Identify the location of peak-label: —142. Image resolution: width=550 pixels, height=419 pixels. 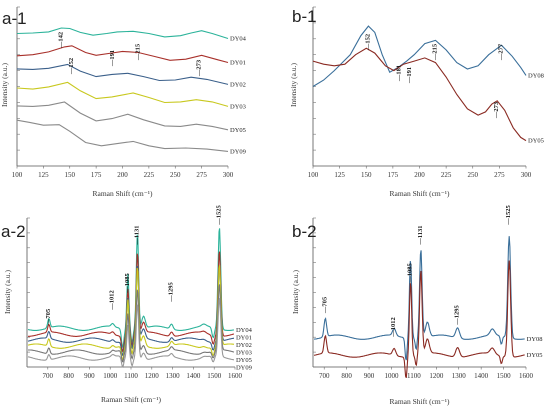
(60, 40).